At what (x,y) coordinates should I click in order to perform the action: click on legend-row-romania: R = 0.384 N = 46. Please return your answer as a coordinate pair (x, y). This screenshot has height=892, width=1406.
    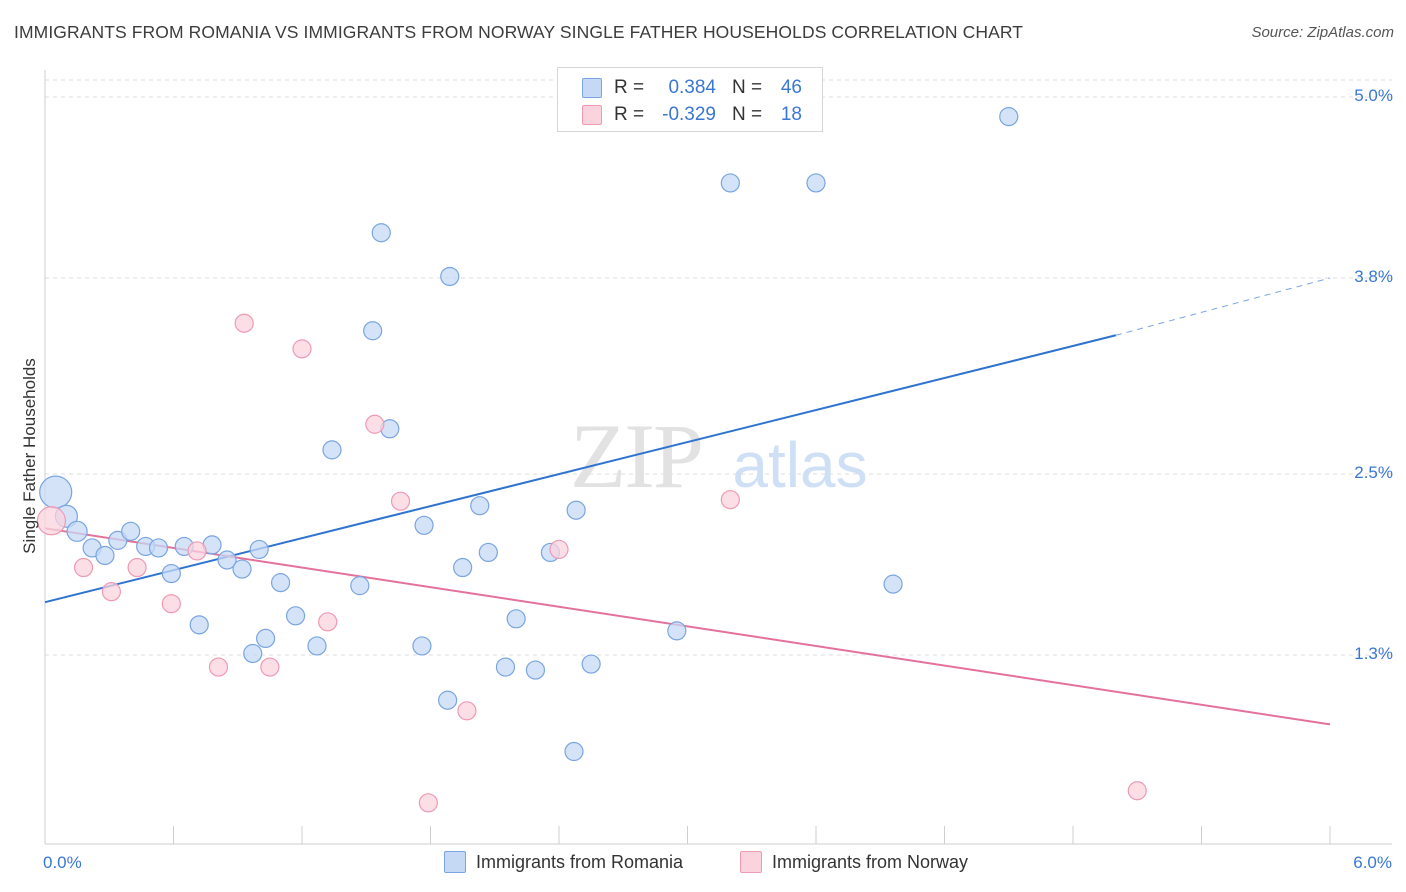
    Looking at the image, I should click on (692, 88).